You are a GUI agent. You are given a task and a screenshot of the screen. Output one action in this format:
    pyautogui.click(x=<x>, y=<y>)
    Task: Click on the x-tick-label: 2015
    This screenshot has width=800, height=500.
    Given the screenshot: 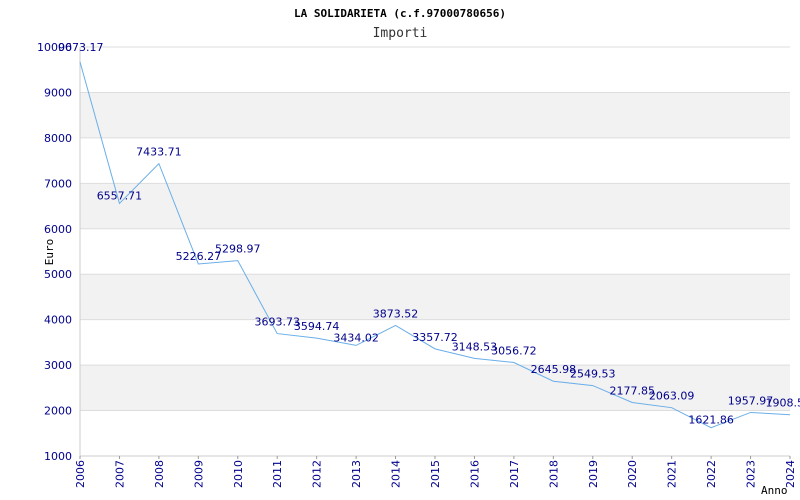 What is the action you would take?
    pyautogui.click(x=435, y=474)
    